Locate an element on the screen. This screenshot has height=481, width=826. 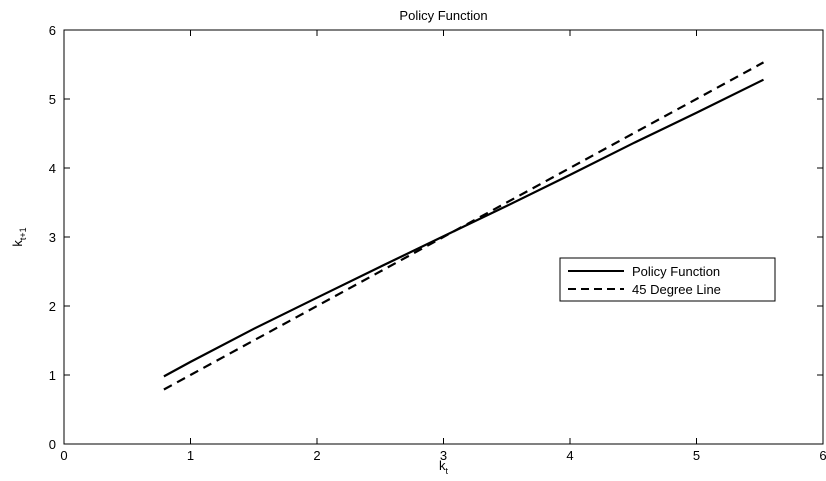
x-tick-label: 5 is located at coordinates (696, 455).